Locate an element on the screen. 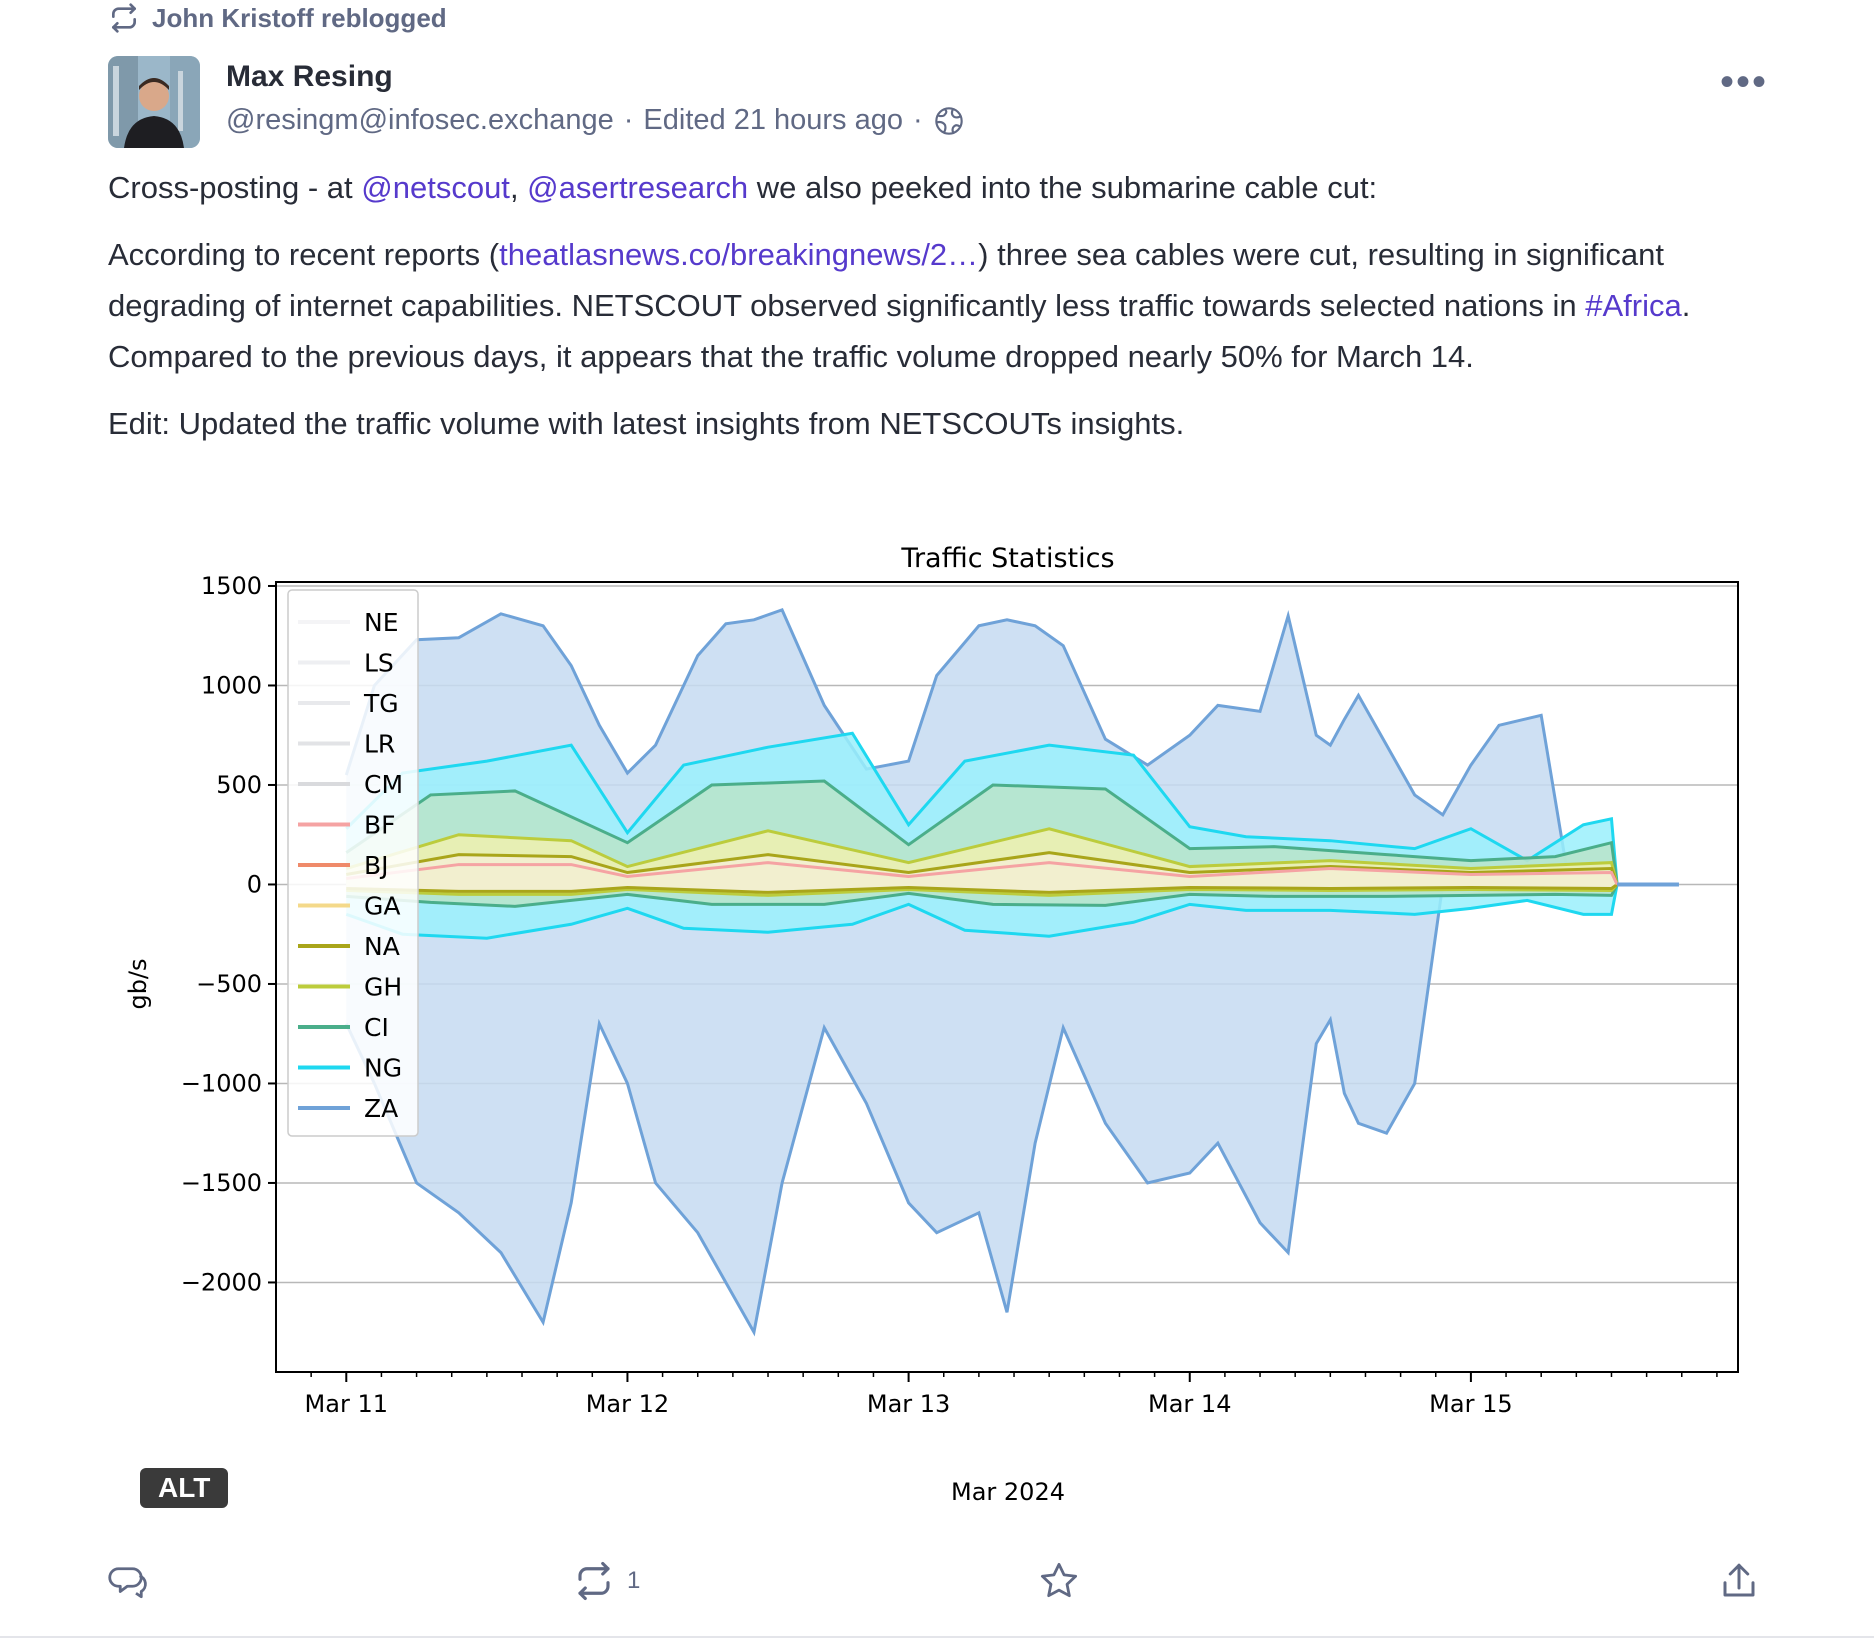 This screenshot has width=1874, height=1648. ci-lower-line is located at coordinates (982, 895).